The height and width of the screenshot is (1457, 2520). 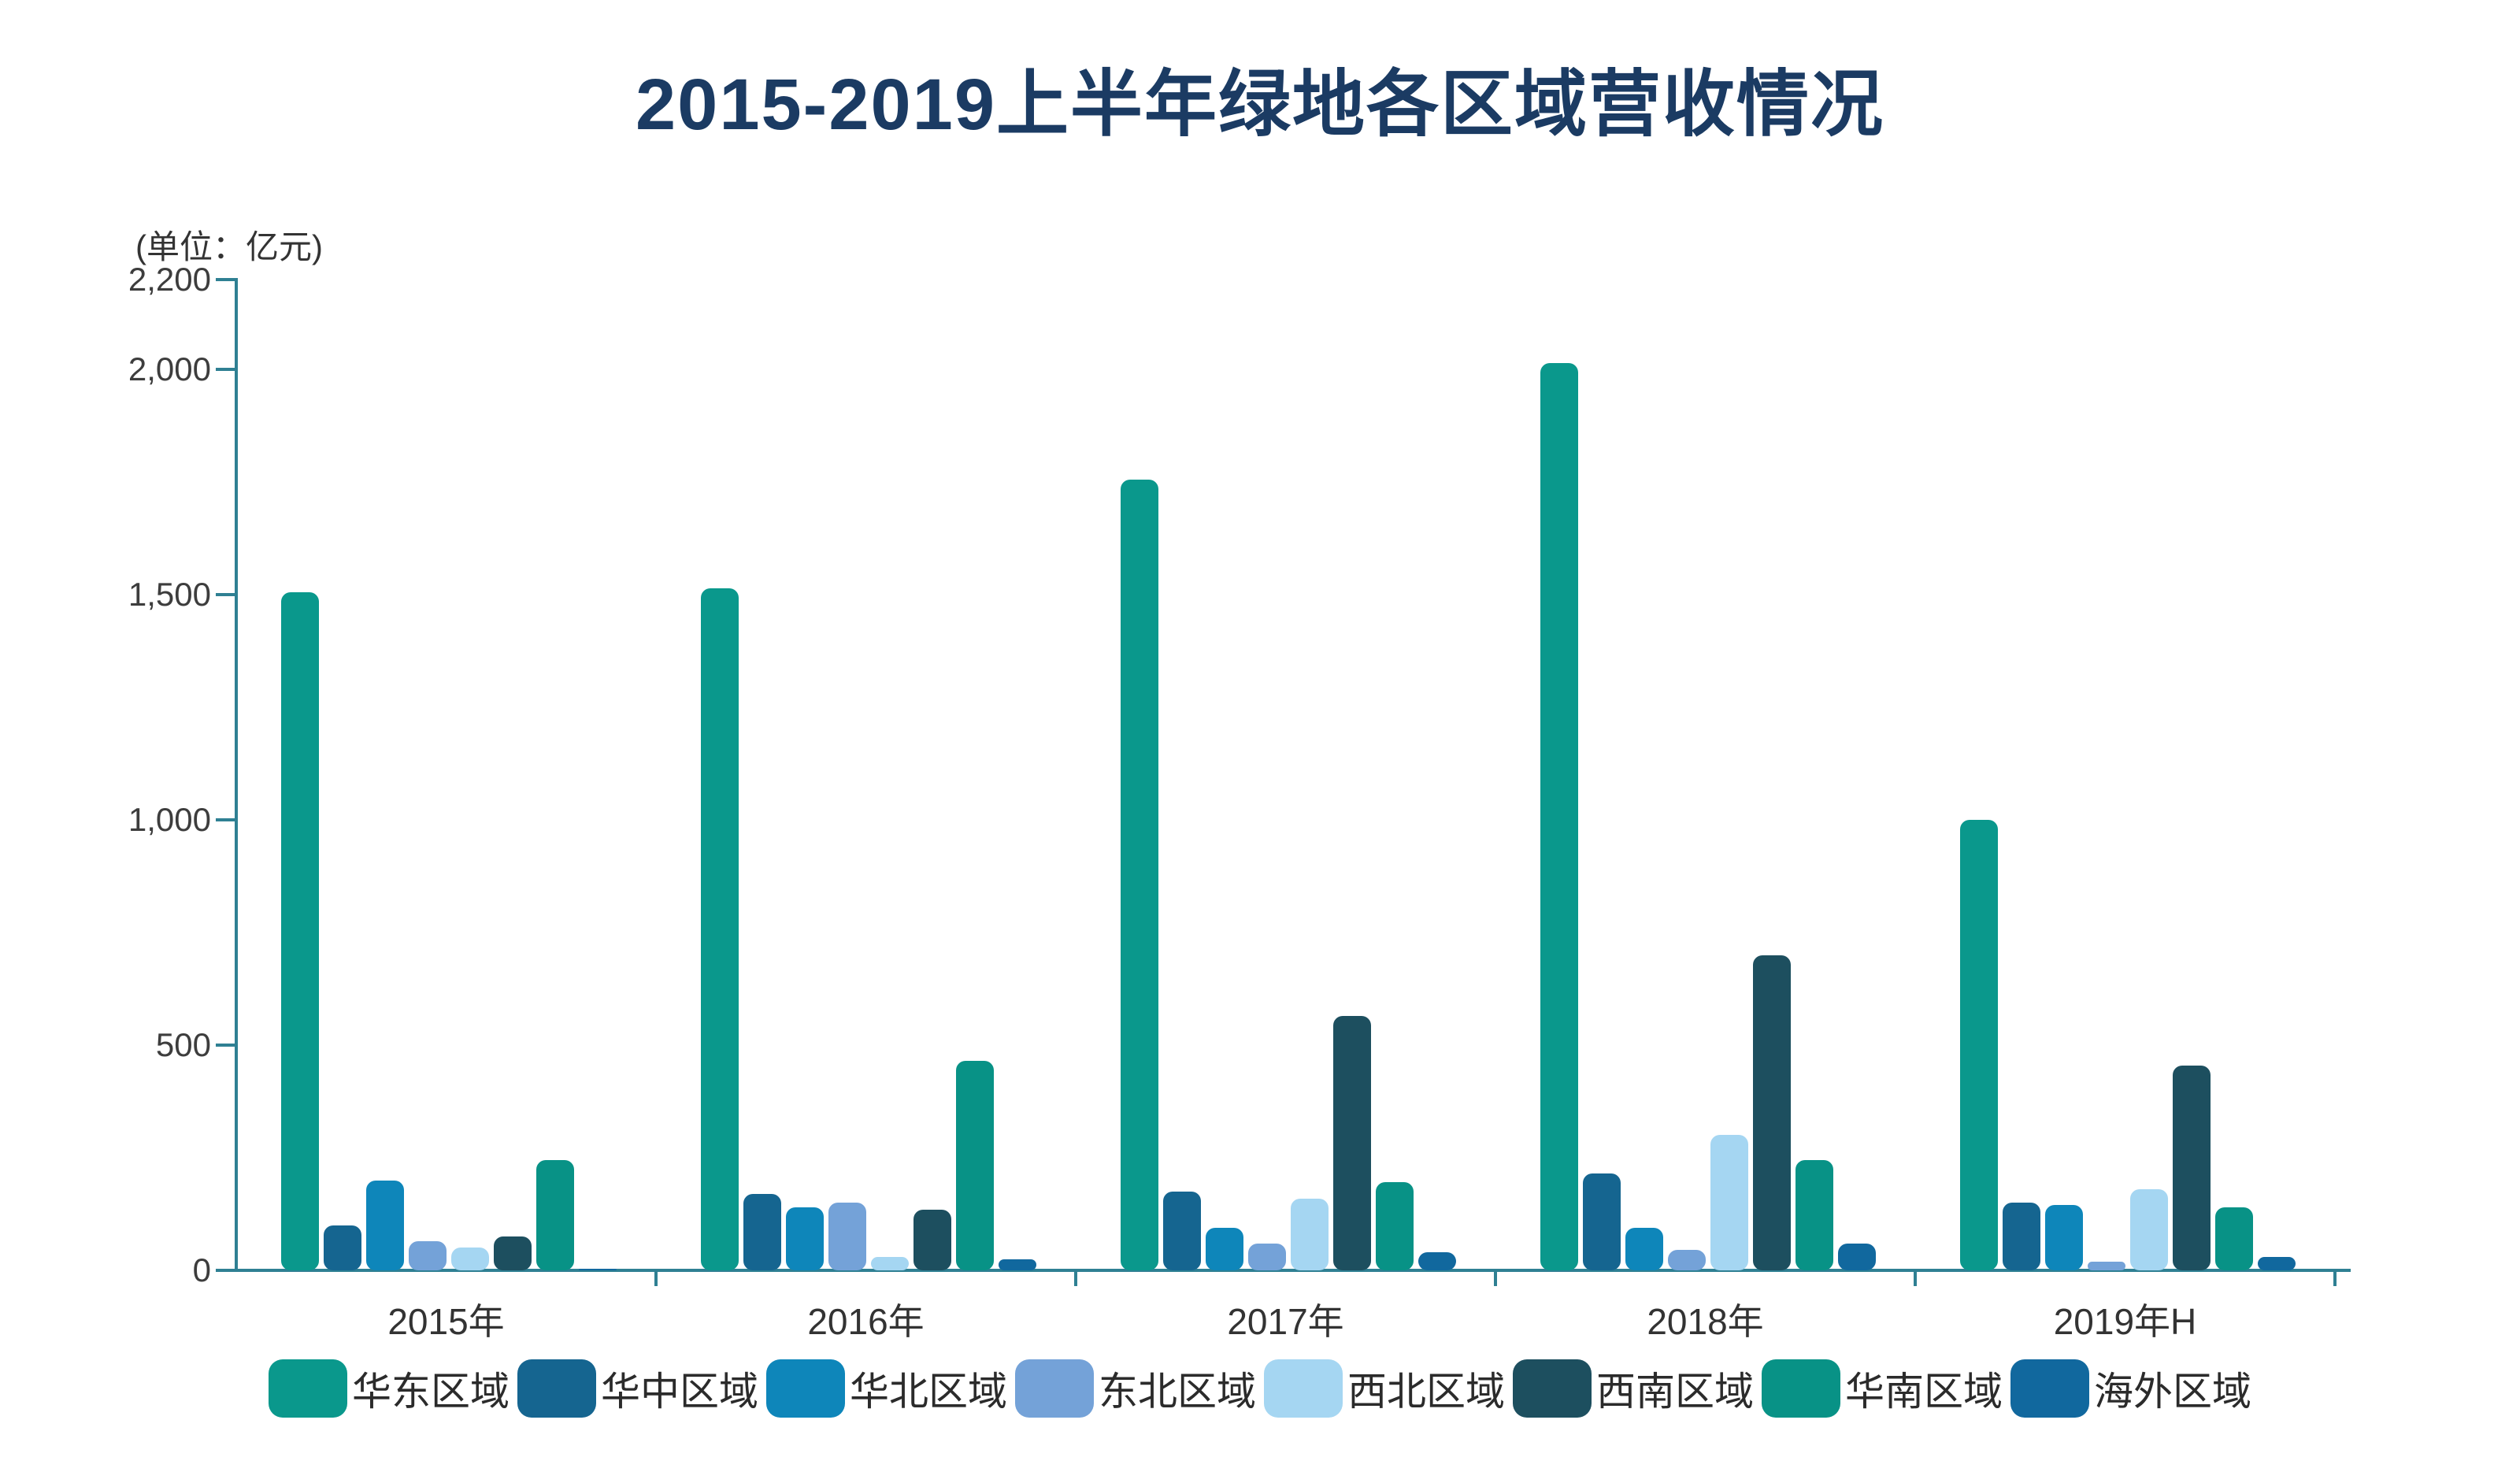 I want to click on legend-item: 华南区域, so click(x=1882, y=1388).